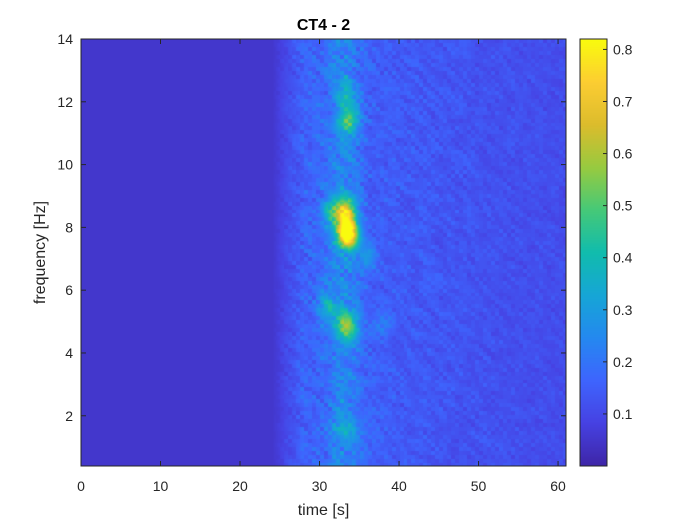 The height and width of the screenshot is (525, 700). I want to click on y-tick-label: 4, so click(69, 353).